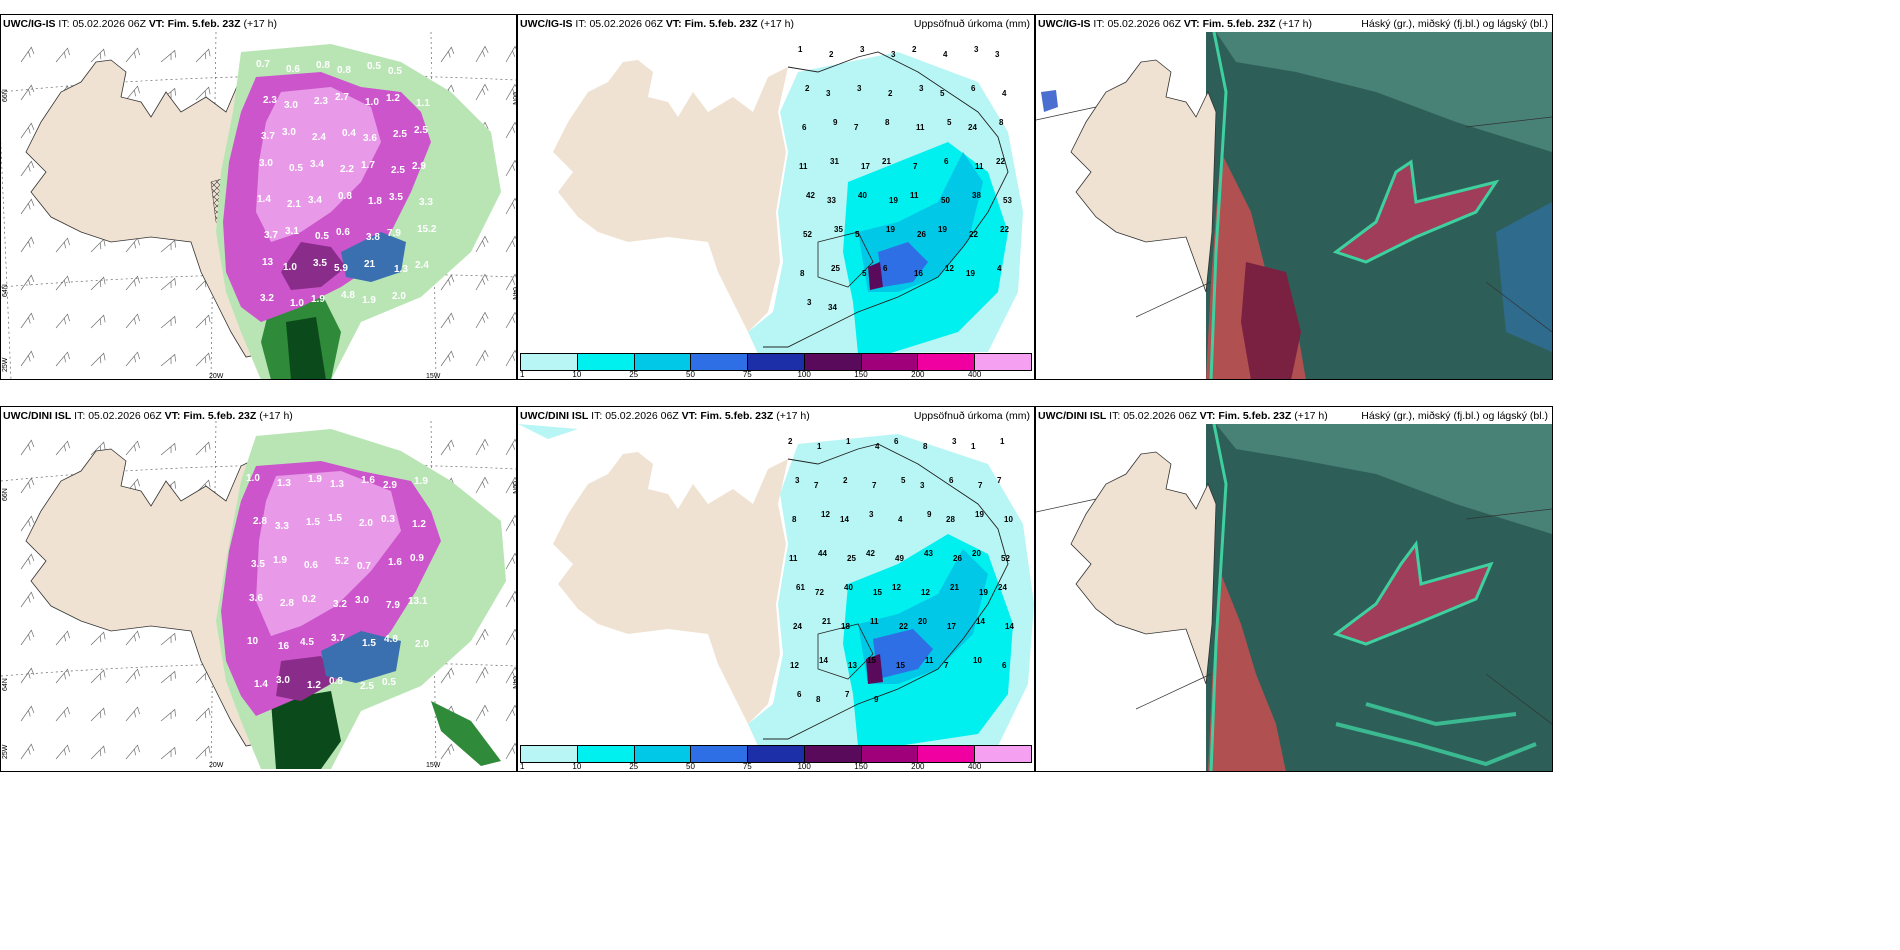 The image size is (1900, 950). Describe the element at coordinates (1294, 597) in the screenshot. I see `cloud-map` at that location.